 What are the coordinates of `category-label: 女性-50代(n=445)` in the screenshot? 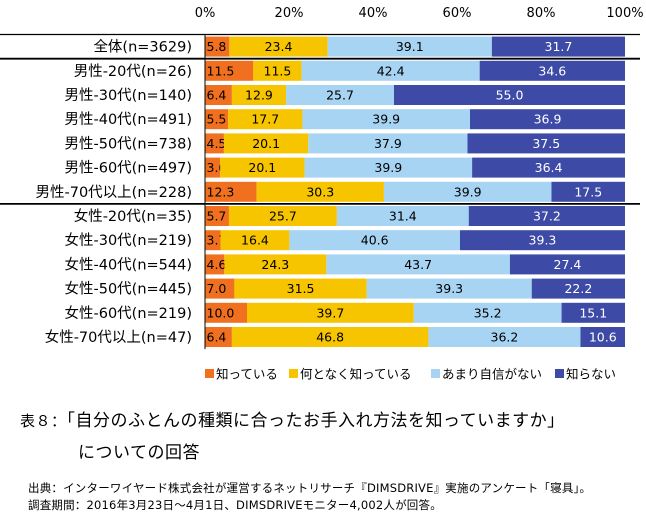 It's located at (128, 289).